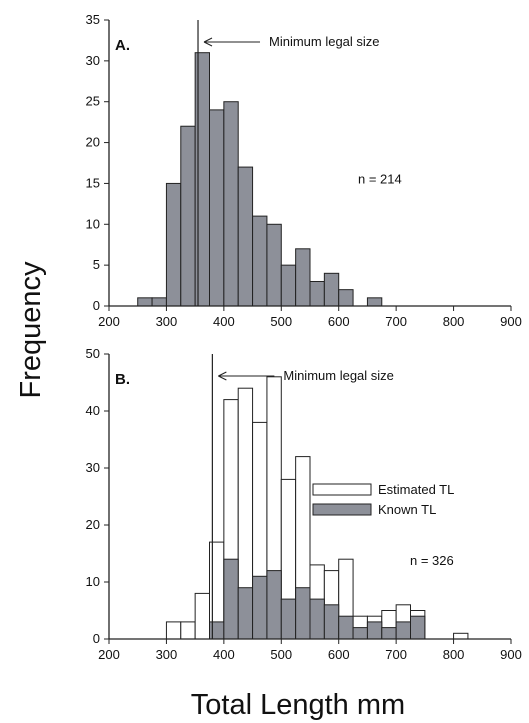 This screenshot has width=529, height=723. Describe the element at coordinates (298, 705) in the screenshot. I see `x-axis-title: Total Length mm` at that location.